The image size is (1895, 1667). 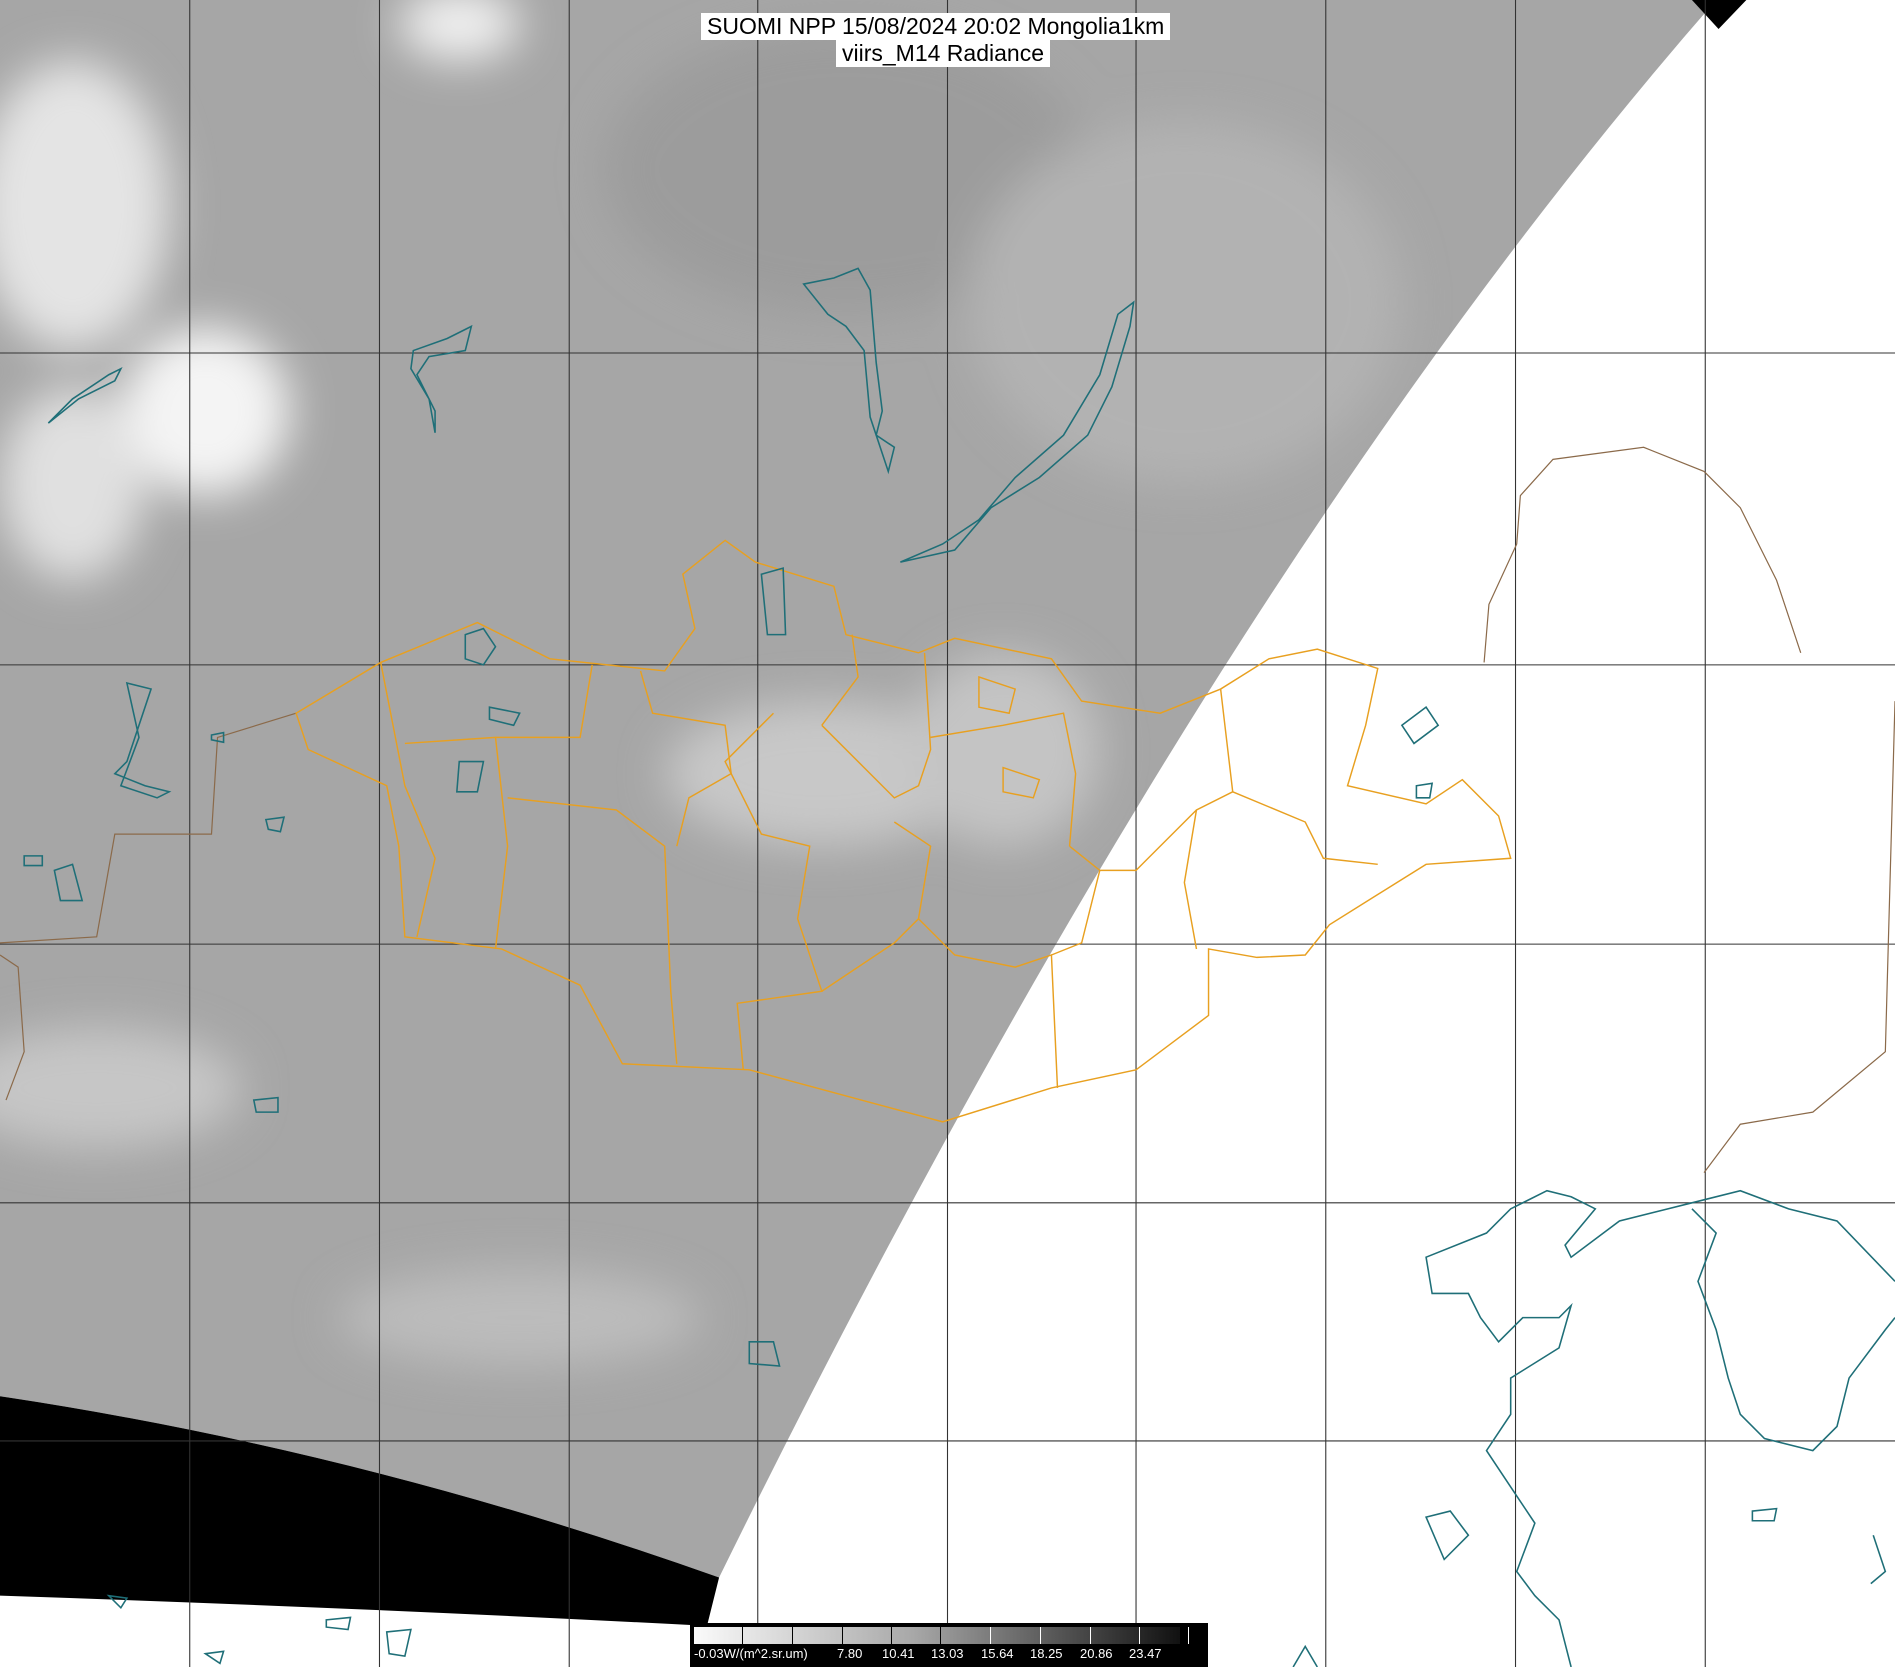 What do you see at coordinates (360, 1511) in the screenshot?
I see `no-data-region-bottom` at bounding box center [360, 1511].